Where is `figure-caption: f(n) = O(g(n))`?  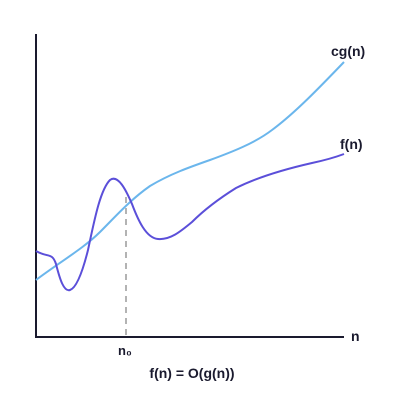
figure-caption: f(n) = O(g(n)) is located at coordinates (191, 373).